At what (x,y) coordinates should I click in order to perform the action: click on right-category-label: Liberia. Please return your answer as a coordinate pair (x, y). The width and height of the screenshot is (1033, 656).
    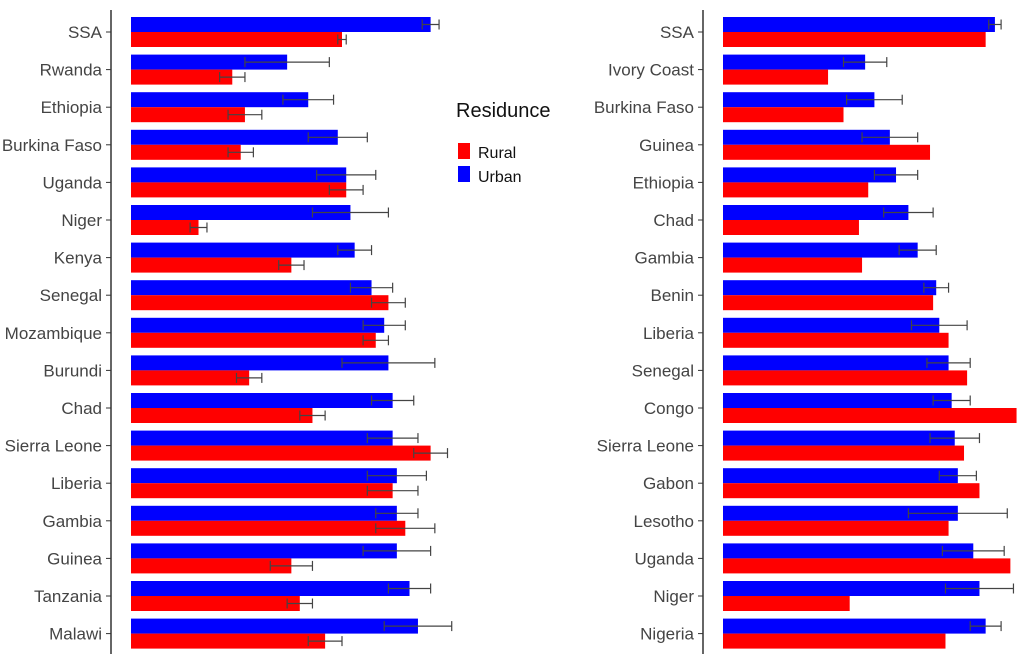
    Looking at the image, I should click on (669, 333).